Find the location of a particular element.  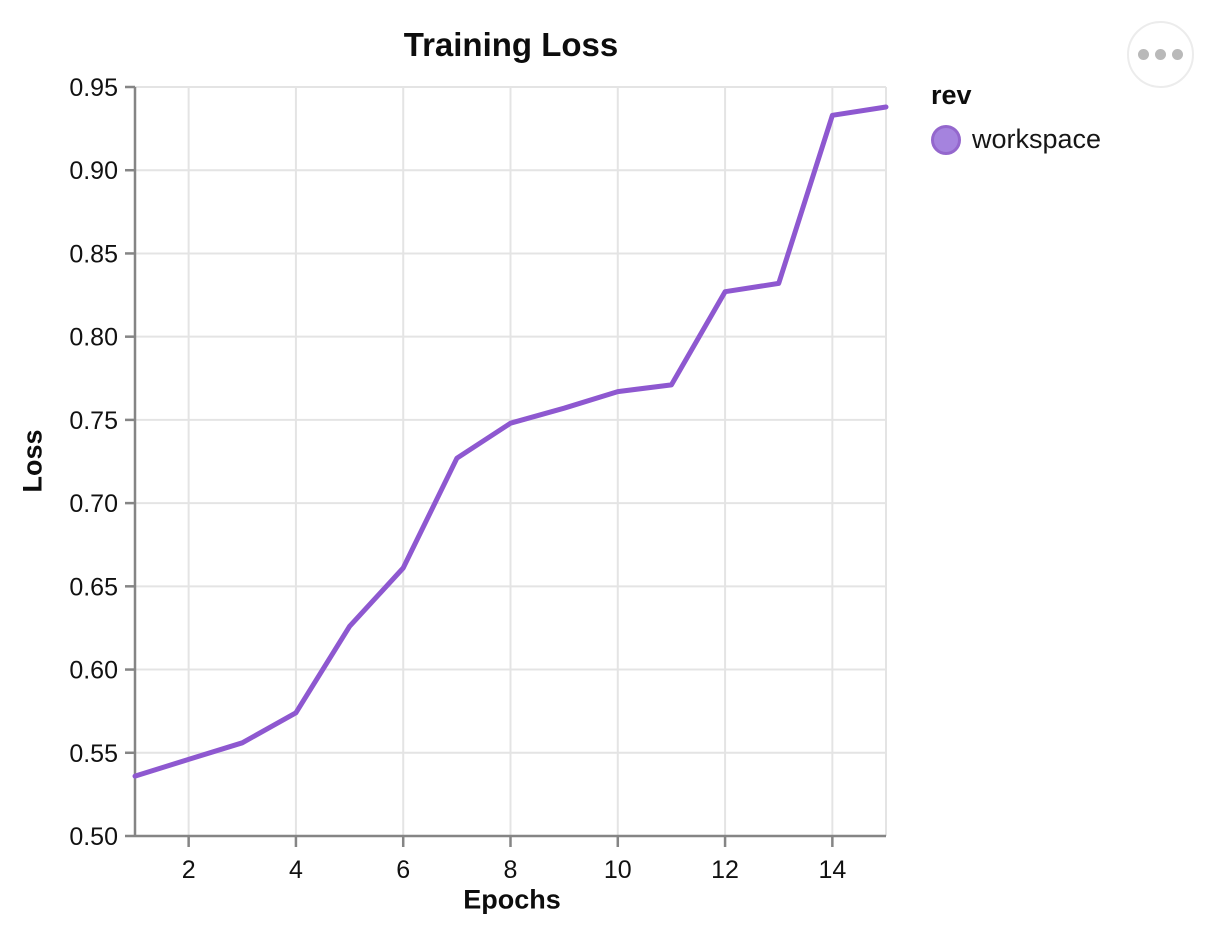

y-tick-label: 0.50 is located at coordinates (93, 837).